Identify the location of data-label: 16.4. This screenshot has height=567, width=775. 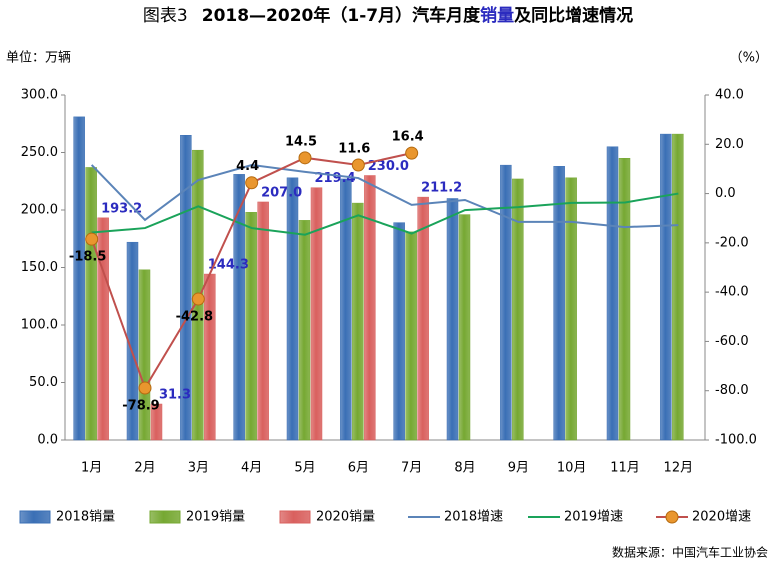
(408, 137).